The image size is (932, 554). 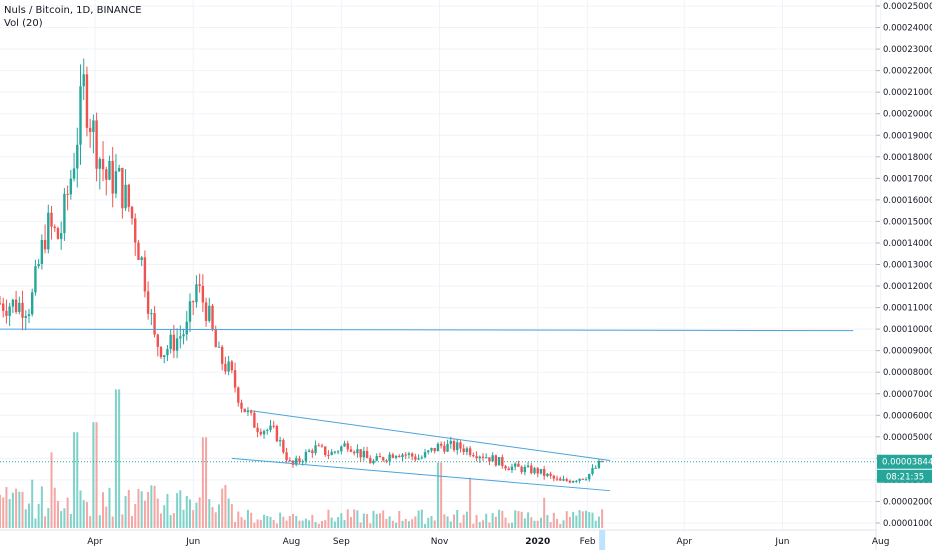 I want to click on trendline-upper-channel, so click(x=431, y=436).